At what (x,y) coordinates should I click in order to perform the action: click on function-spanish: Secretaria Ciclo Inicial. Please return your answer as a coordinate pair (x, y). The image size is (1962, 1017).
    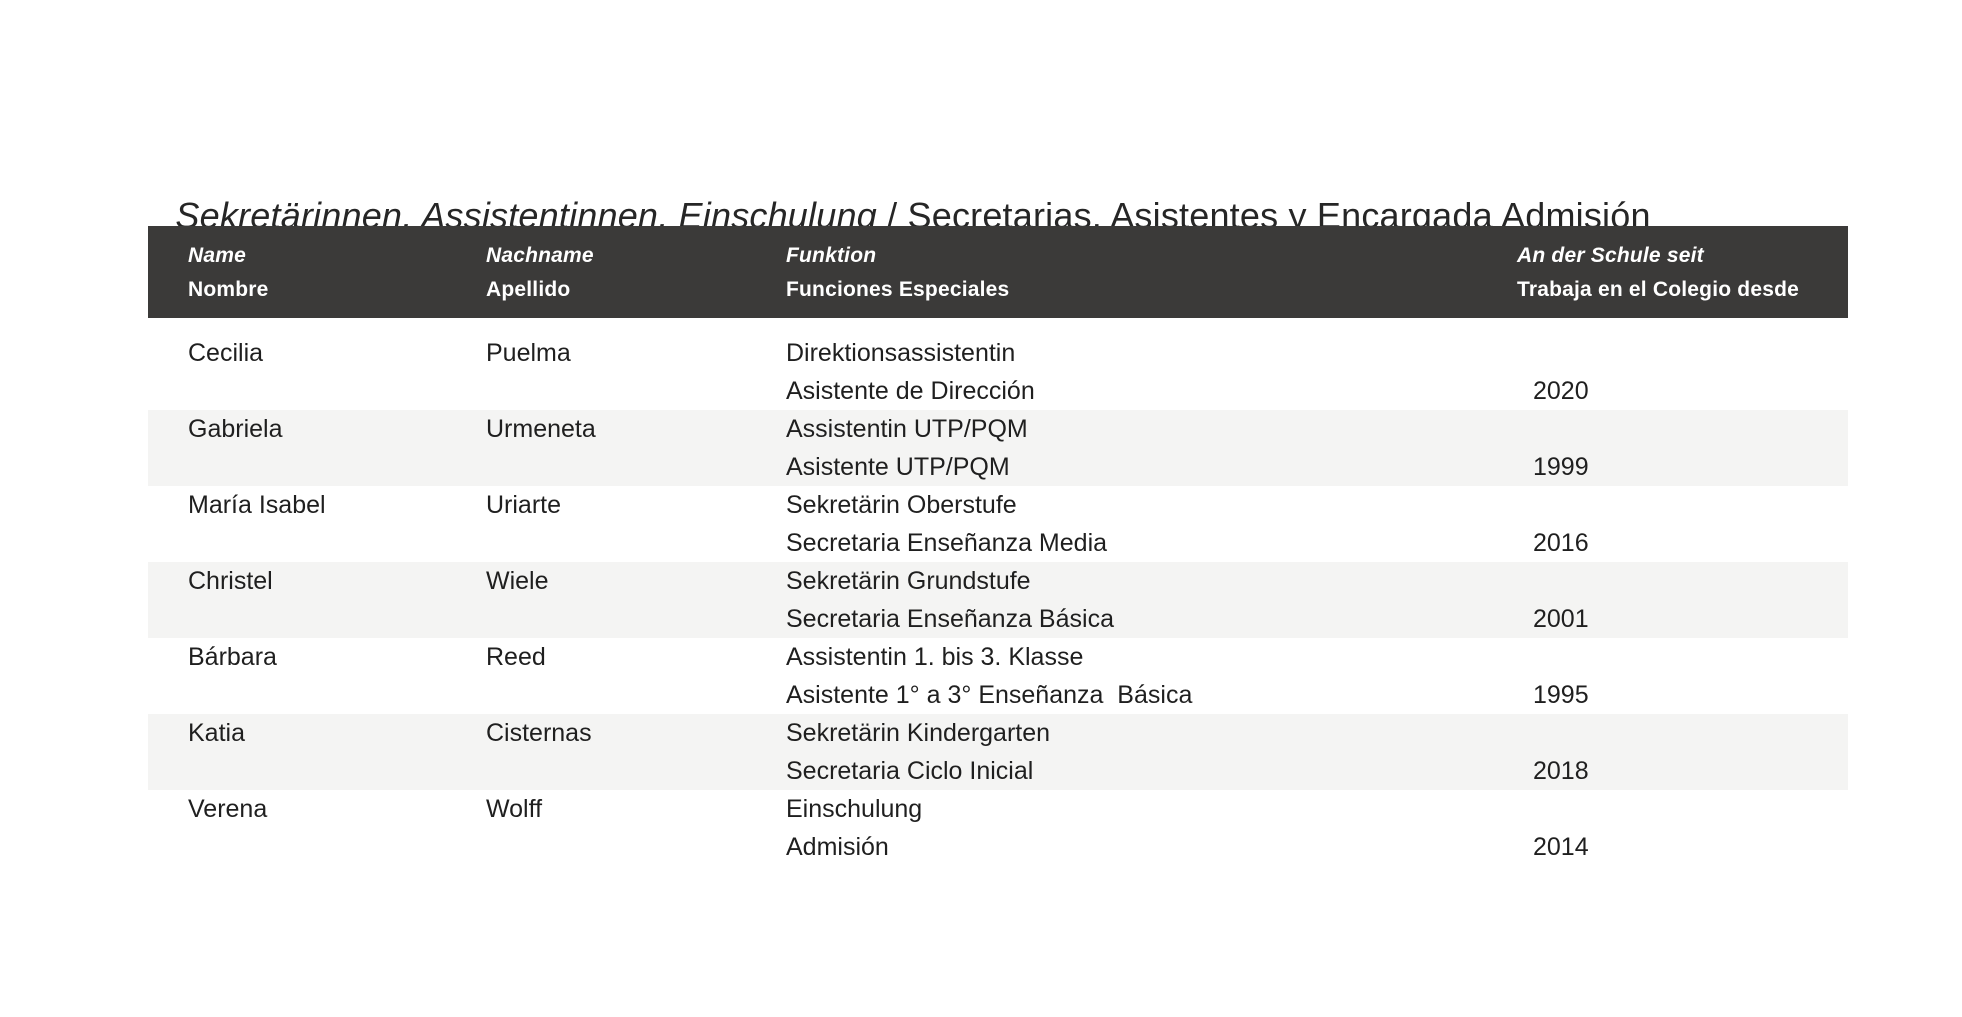
    Looking at the image, I should click on (910, 771).